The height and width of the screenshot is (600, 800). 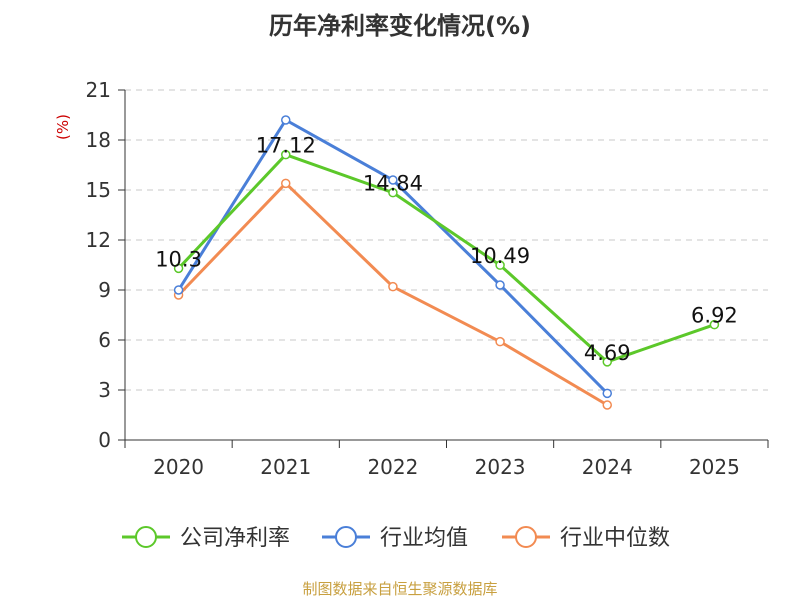 I want to click on legend-label: 公司净利率, so click(x=235, y=538).